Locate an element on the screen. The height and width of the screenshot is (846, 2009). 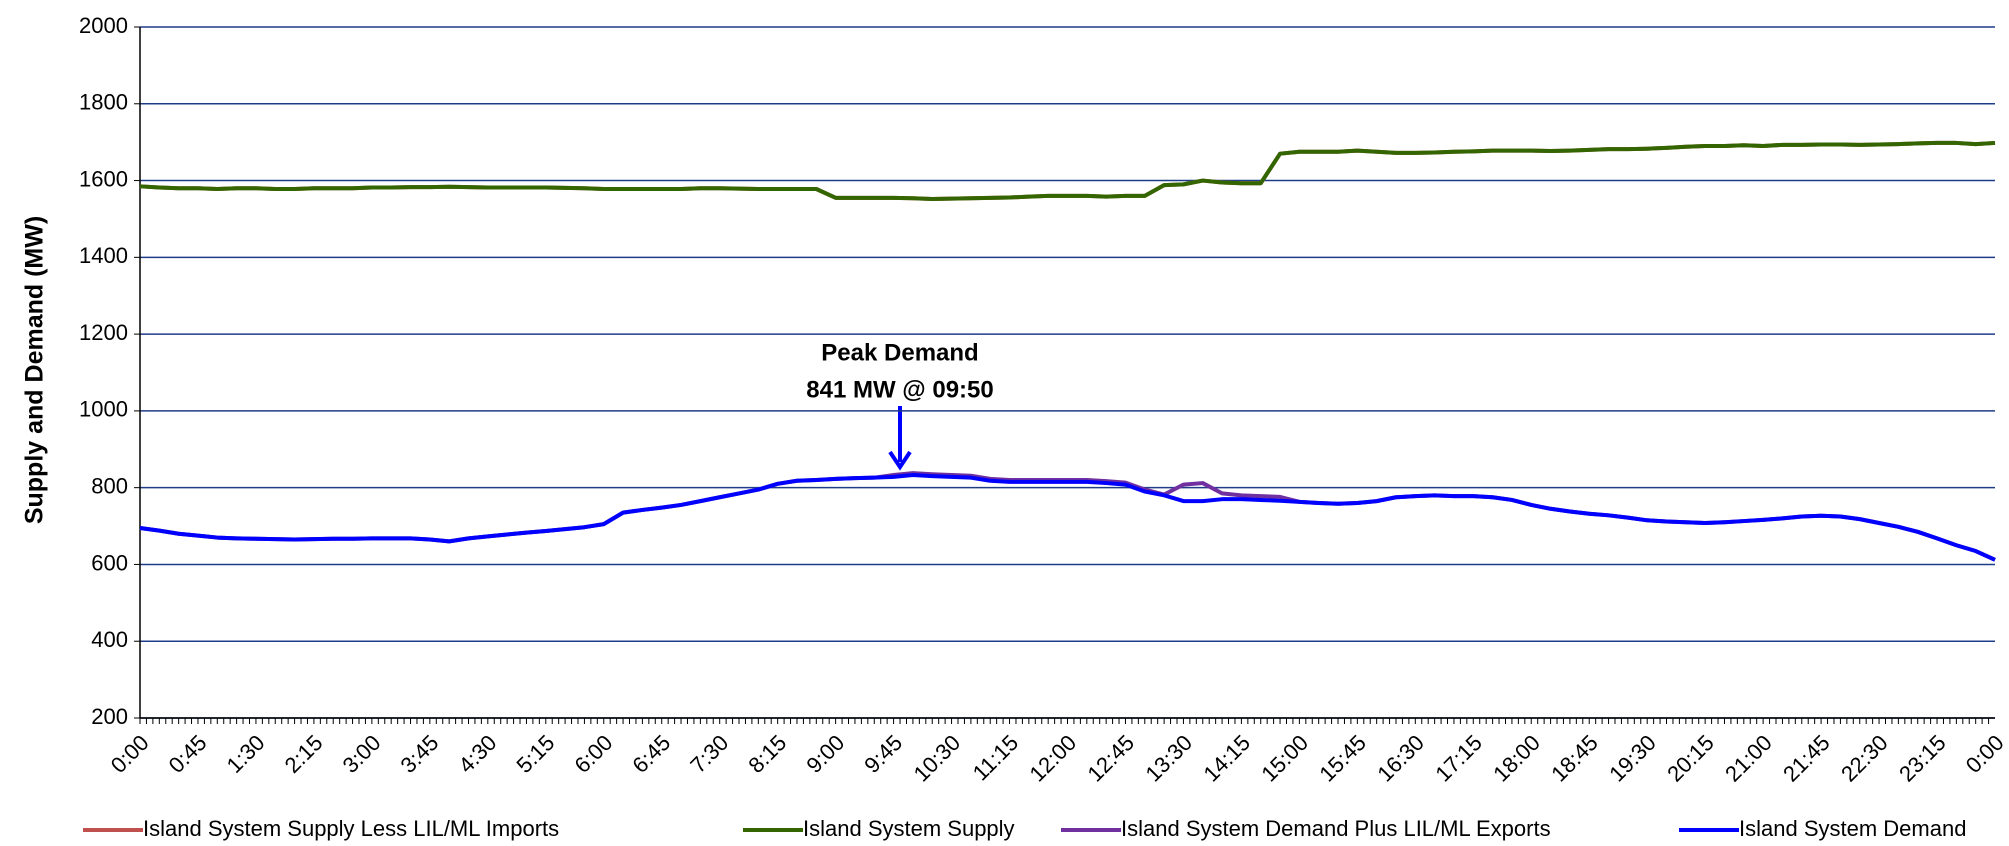
y-tick-label: 1200 is located at coordinates (103, 332).